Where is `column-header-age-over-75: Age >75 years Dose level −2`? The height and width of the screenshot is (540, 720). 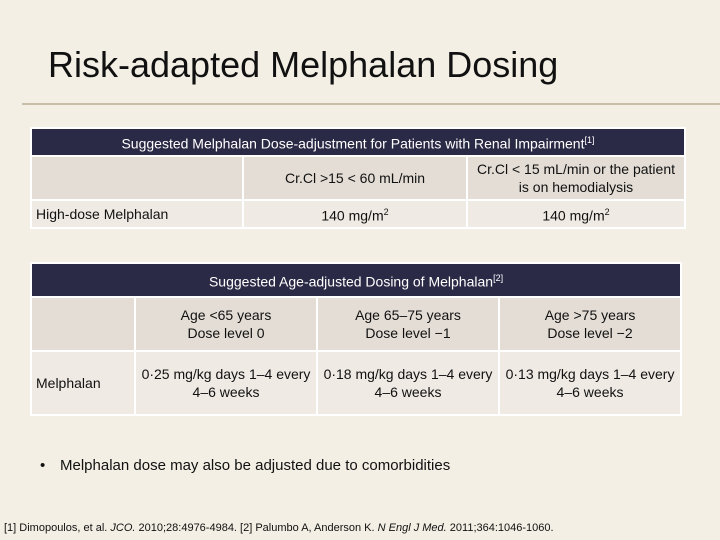
column-header-age-over-75: Age >75 years Dose level −2 is located at coordinates (590, 324).